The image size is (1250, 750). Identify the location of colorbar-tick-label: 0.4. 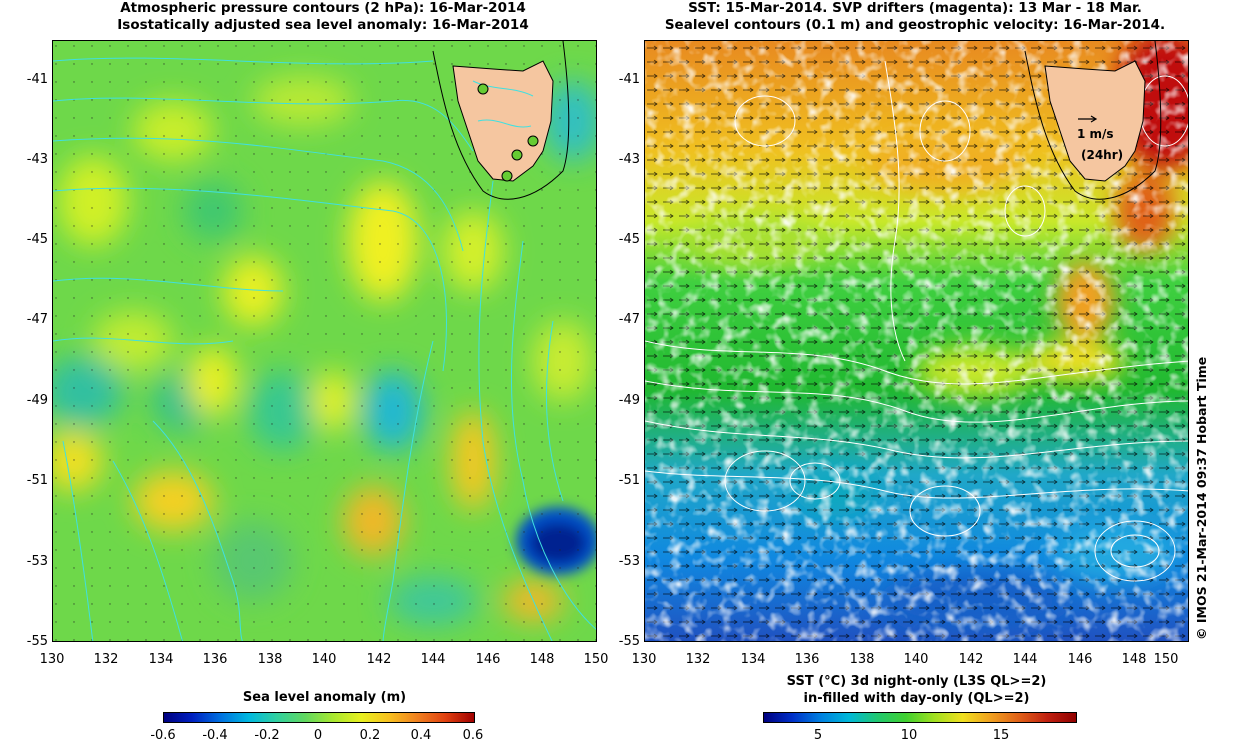
(421, 735).